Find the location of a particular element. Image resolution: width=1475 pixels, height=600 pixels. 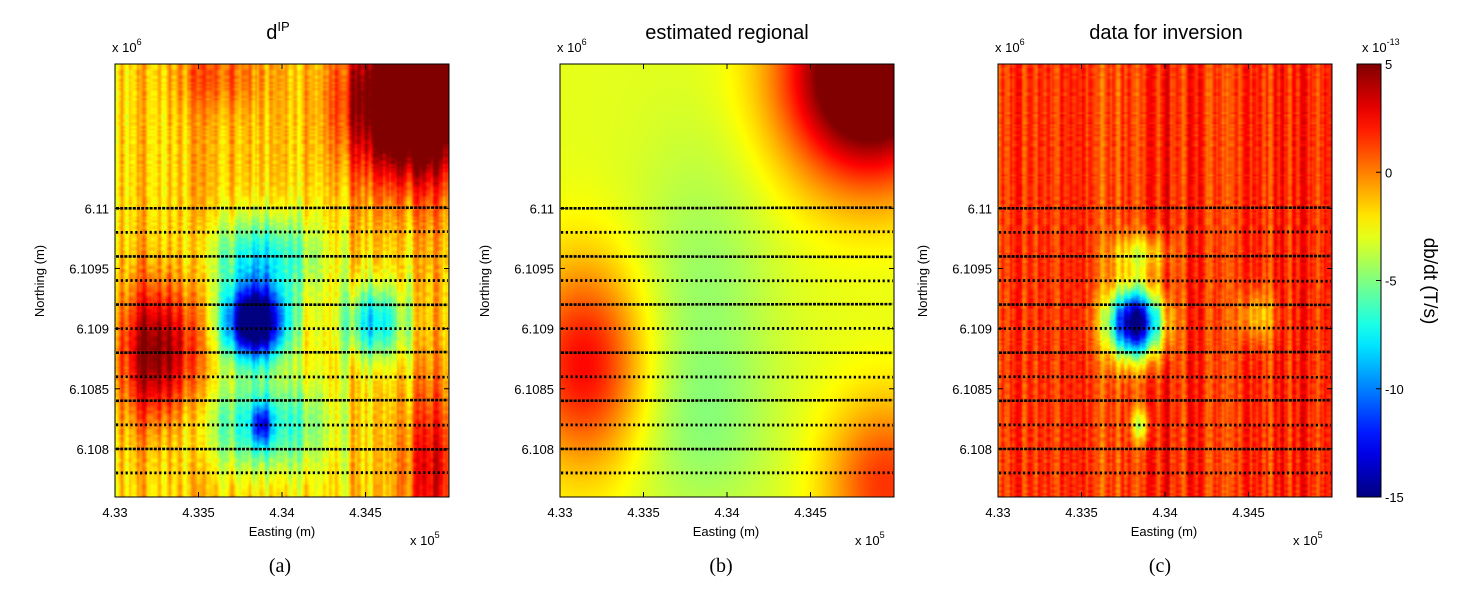

colorbar-tick-label: -10 is located at coordinates (1394, 389).